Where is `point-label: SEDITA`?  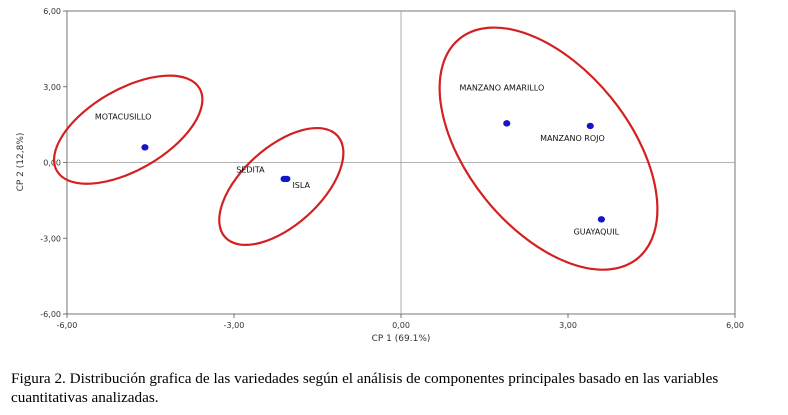 point-label: SEDITA is located at coordinates (250, 170).